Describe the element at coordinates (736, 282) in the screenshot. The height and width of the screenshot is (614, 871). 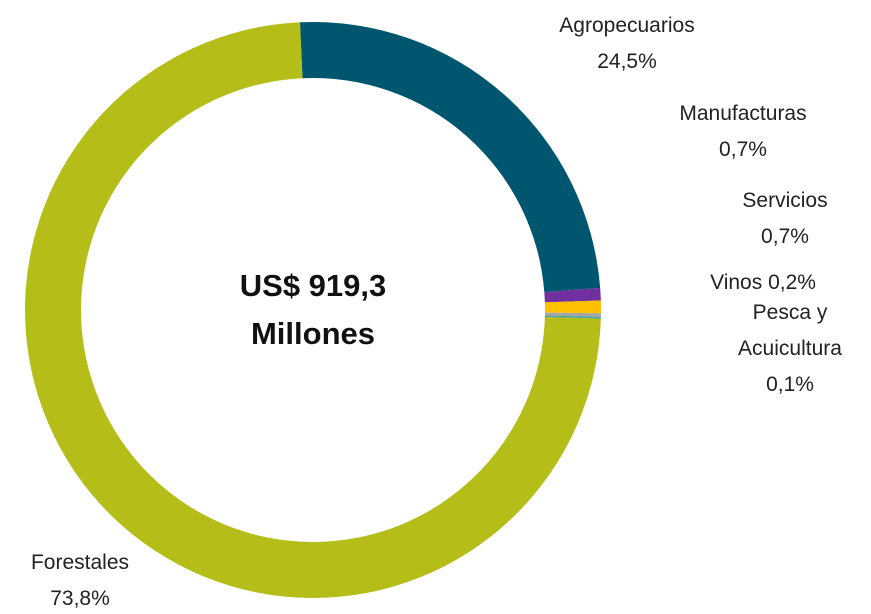
I see `category-label: Vinos` at that location.